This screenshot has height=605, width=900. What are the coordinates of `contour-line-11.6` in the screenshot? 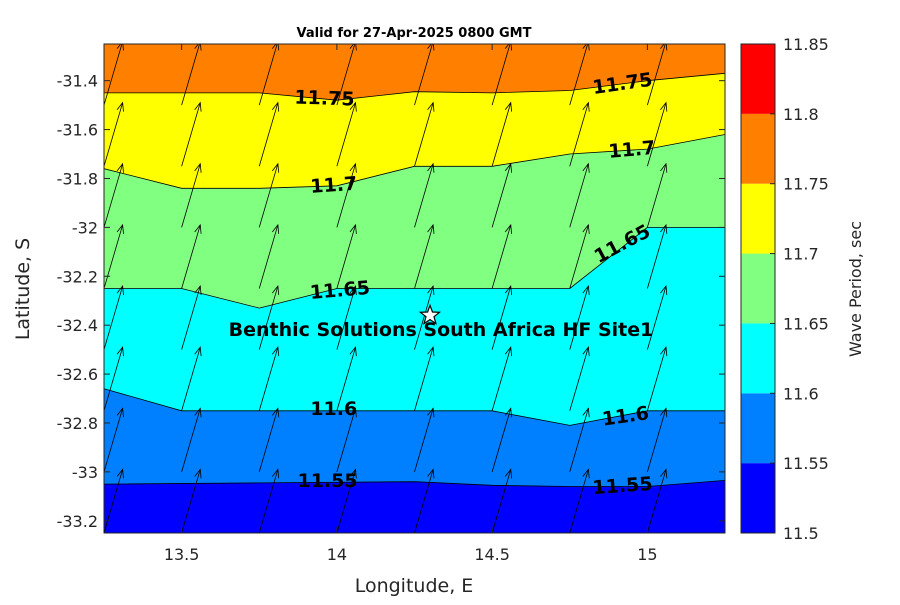 It's located at (414, 407).